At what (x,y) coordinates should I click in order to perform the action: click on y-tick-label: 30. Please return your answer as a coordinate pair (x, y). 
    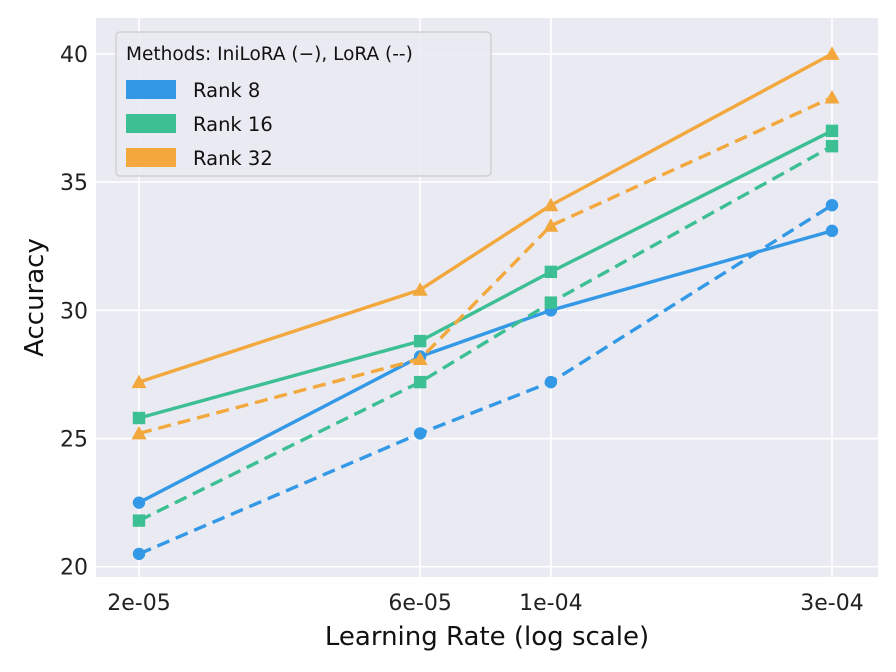
    Looking at the image, I should click on (74, 311).